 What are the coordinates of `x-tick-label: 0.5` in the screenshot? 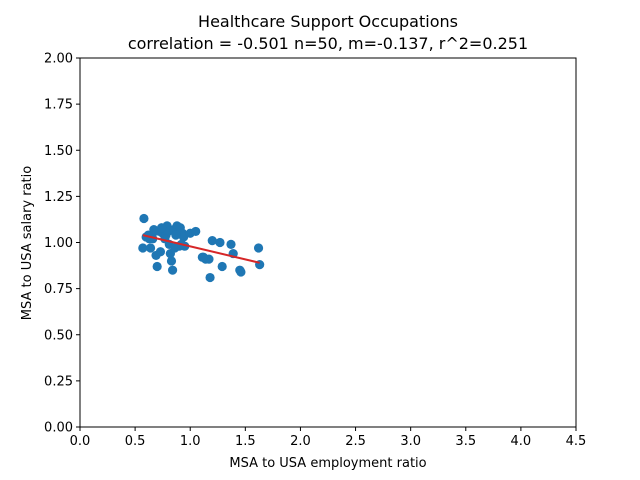 It's located at (135, 441).